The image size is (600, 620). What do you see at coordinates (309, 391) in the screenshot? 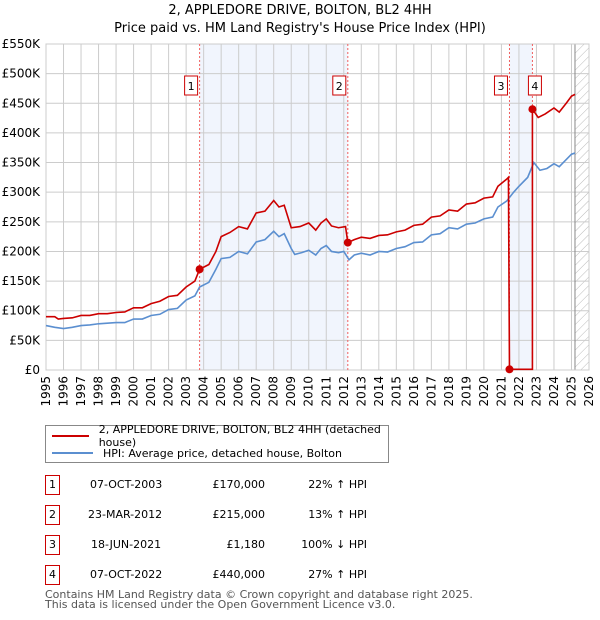
I see `x-tick-label: 2010` at bounding box center [309, 391].